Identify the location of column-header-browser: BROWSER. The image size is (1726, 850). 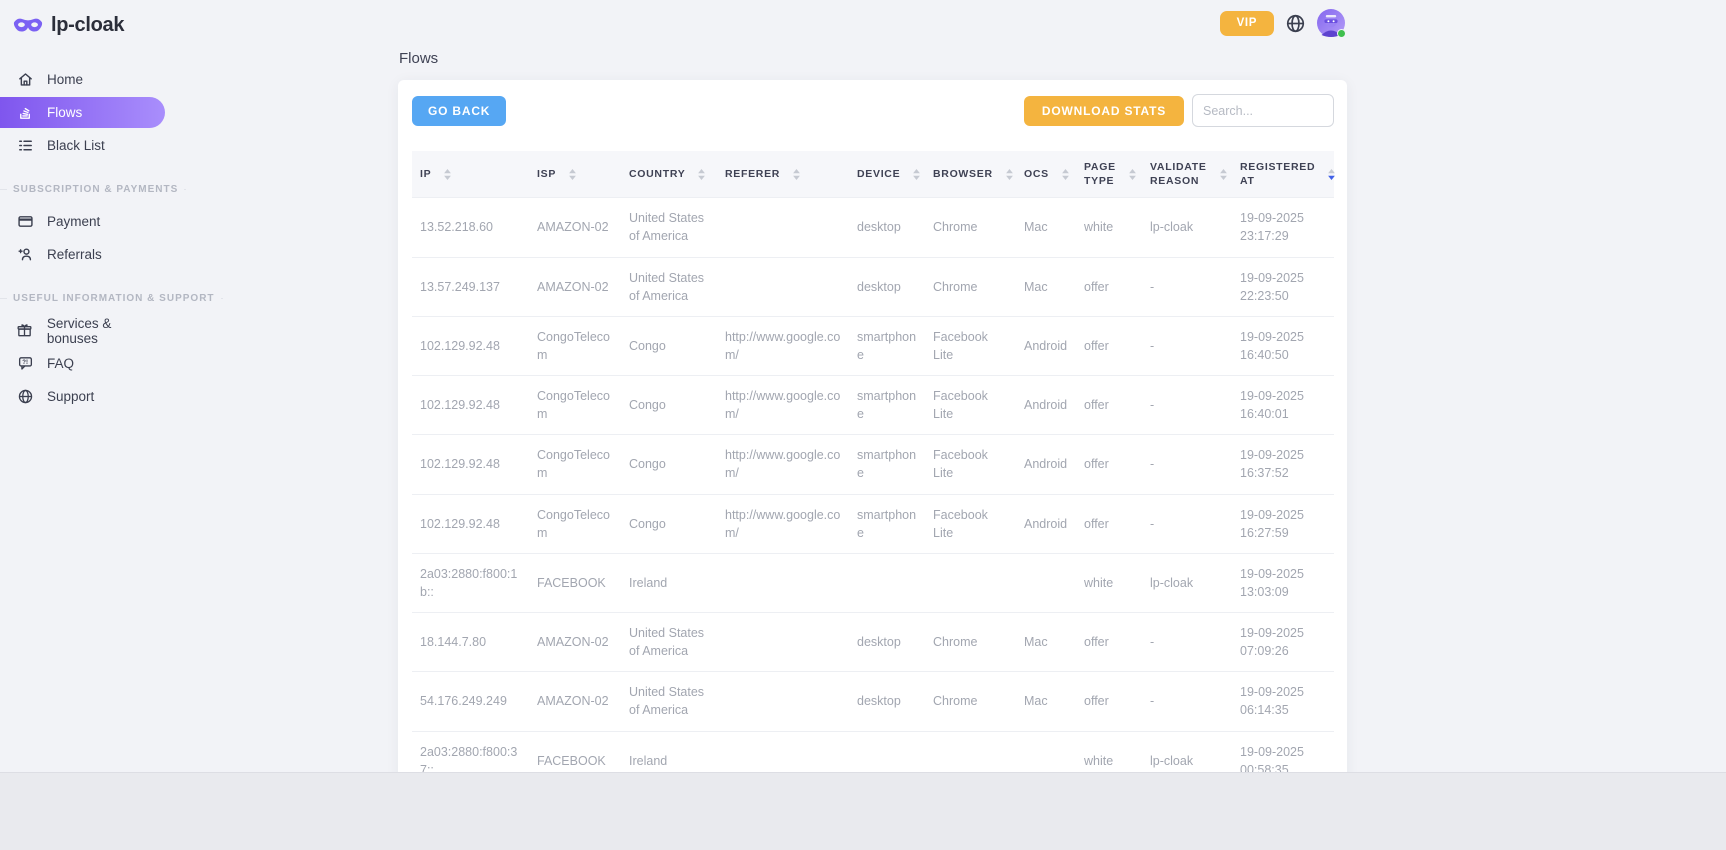
(970, 174).